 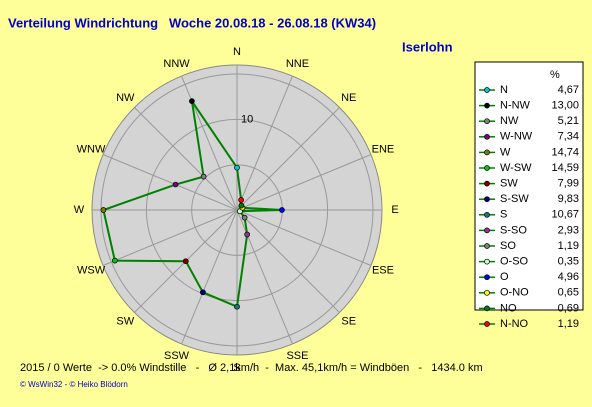 What do you see at coordinates (236, 368) in the screenshot?
I see `direction-label: S` at bounding box center [236, 368].